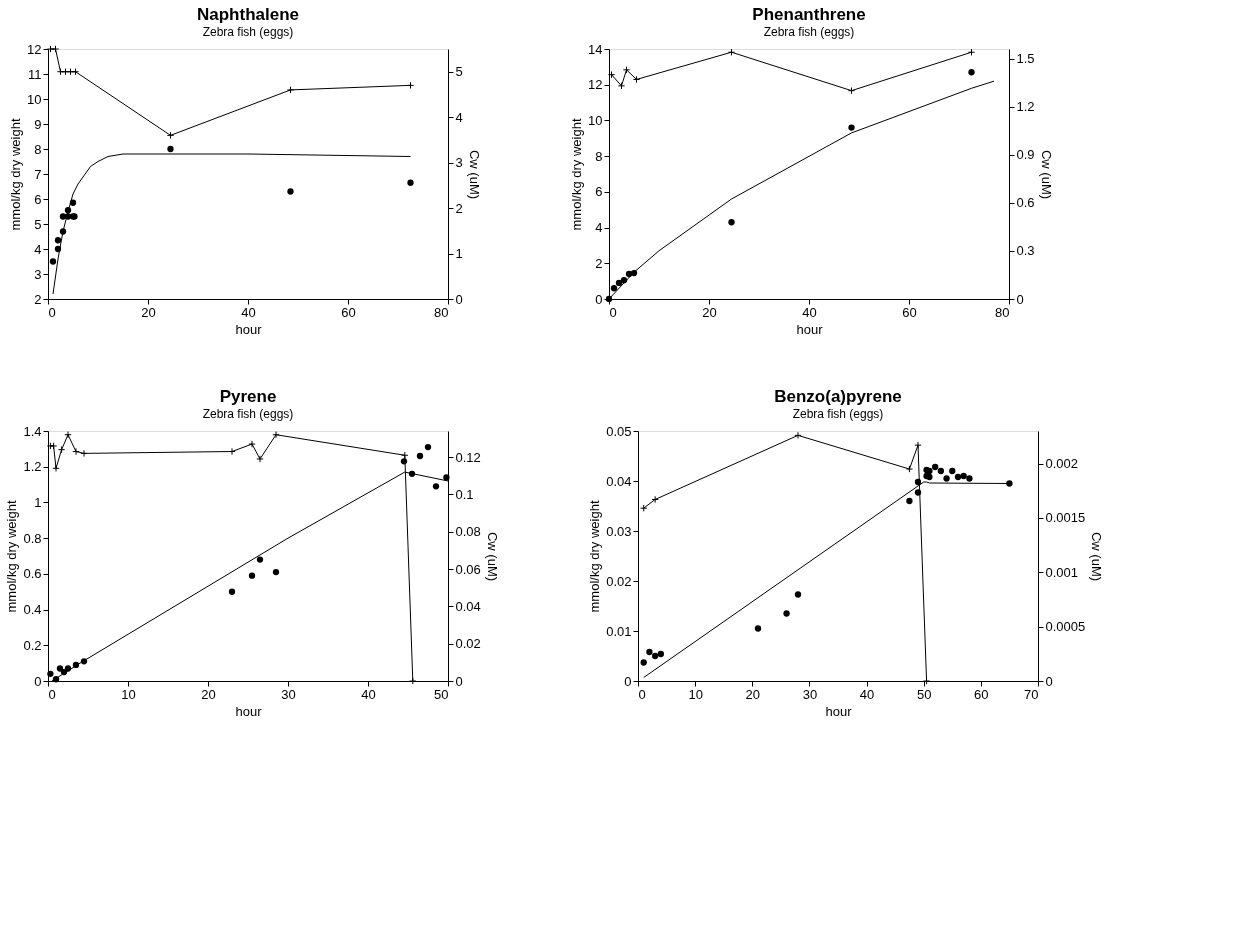  I want to click on y2-tick-label: 0.0005, so click(1065, 627).